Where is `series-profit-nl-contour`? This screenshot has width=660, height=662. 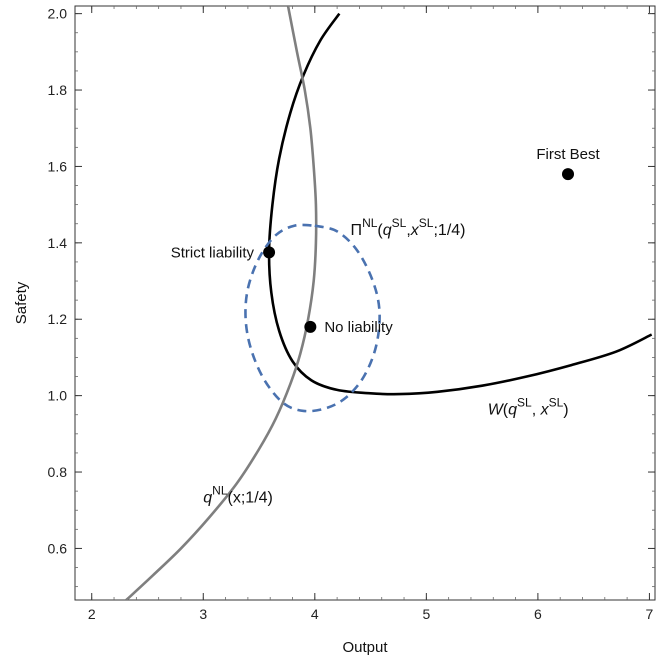 series-profit-nl-contour is located at coordinates (312, 318).